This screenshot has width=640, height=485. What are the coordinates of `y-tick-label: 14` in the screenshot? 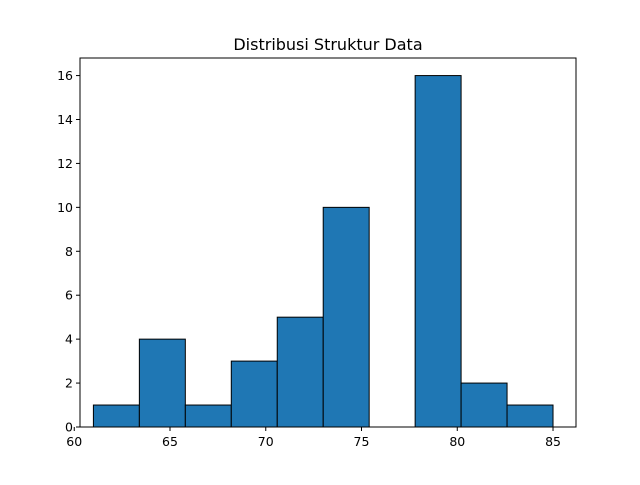 It's located at (65, 119).